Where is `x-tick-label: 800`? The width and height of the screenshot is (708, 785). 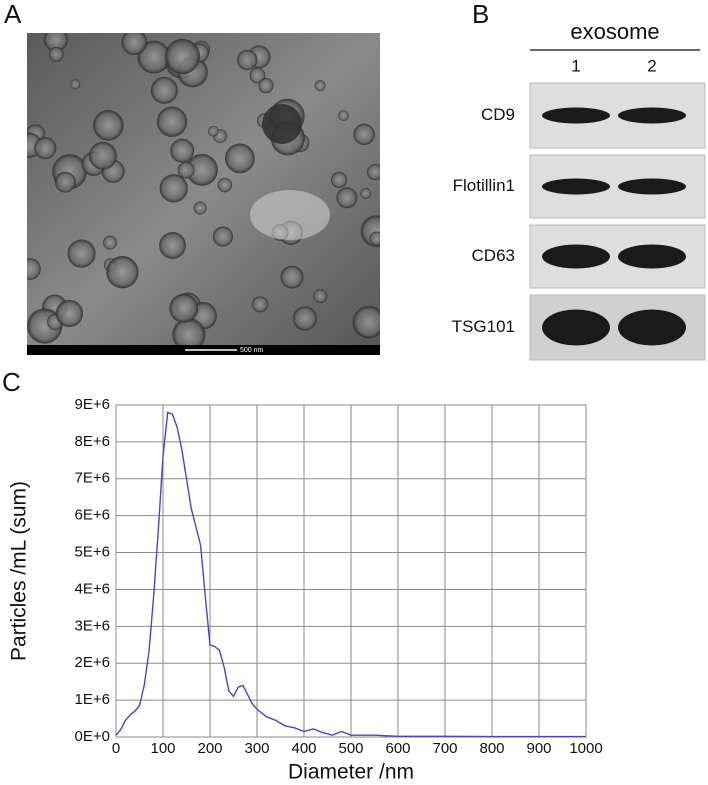 x-tick-label: 800 is located at coordinates (491, 748).